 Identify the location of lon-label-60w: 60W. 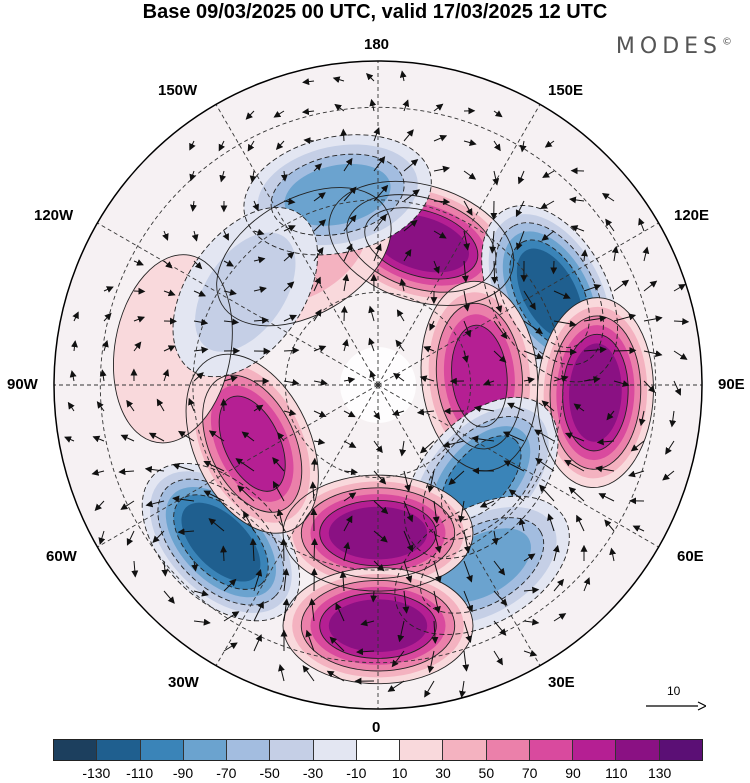
(61, 556).